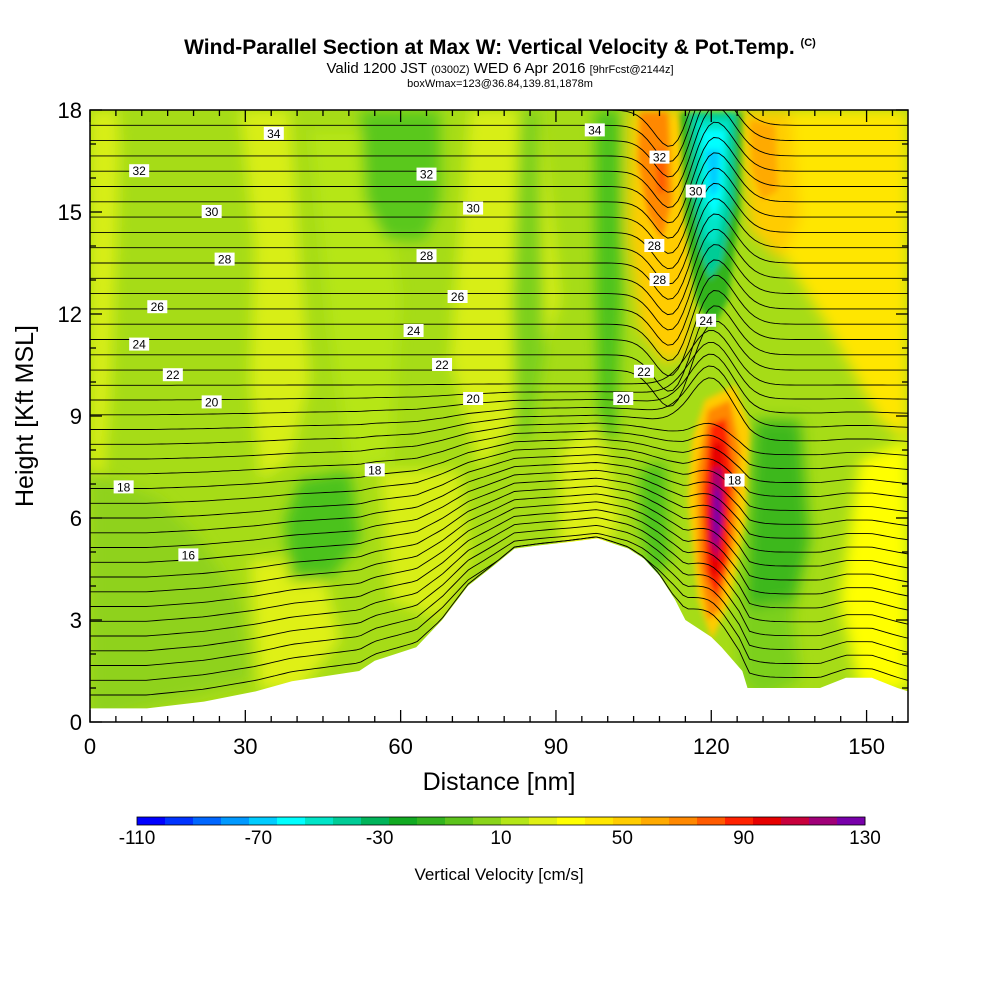  I want to click on y-tick-label: 18, so click(70, 110).